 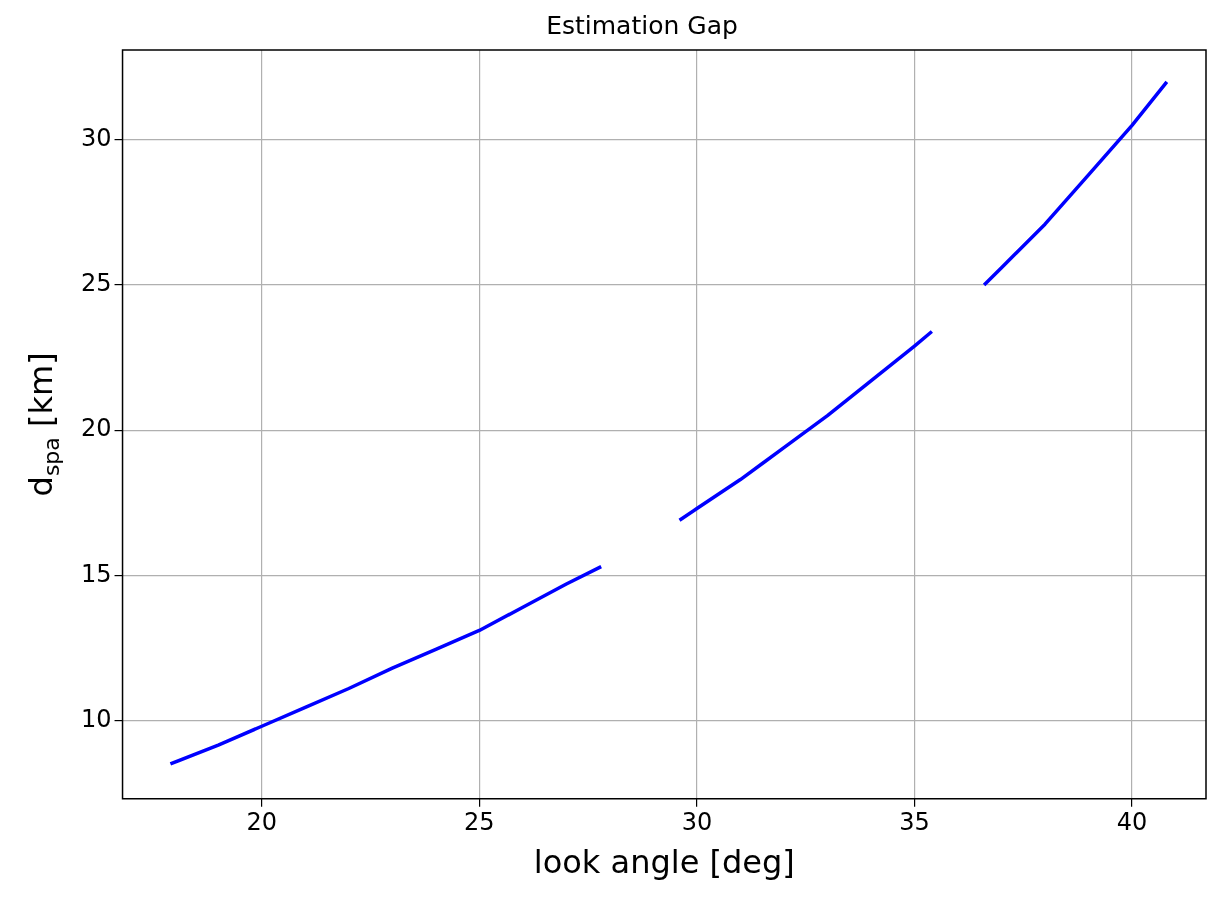 What do you see at coordinates (96, 283) in the screenshot?
I see `y-tick-label: 25` at bounding box center [96, 283].